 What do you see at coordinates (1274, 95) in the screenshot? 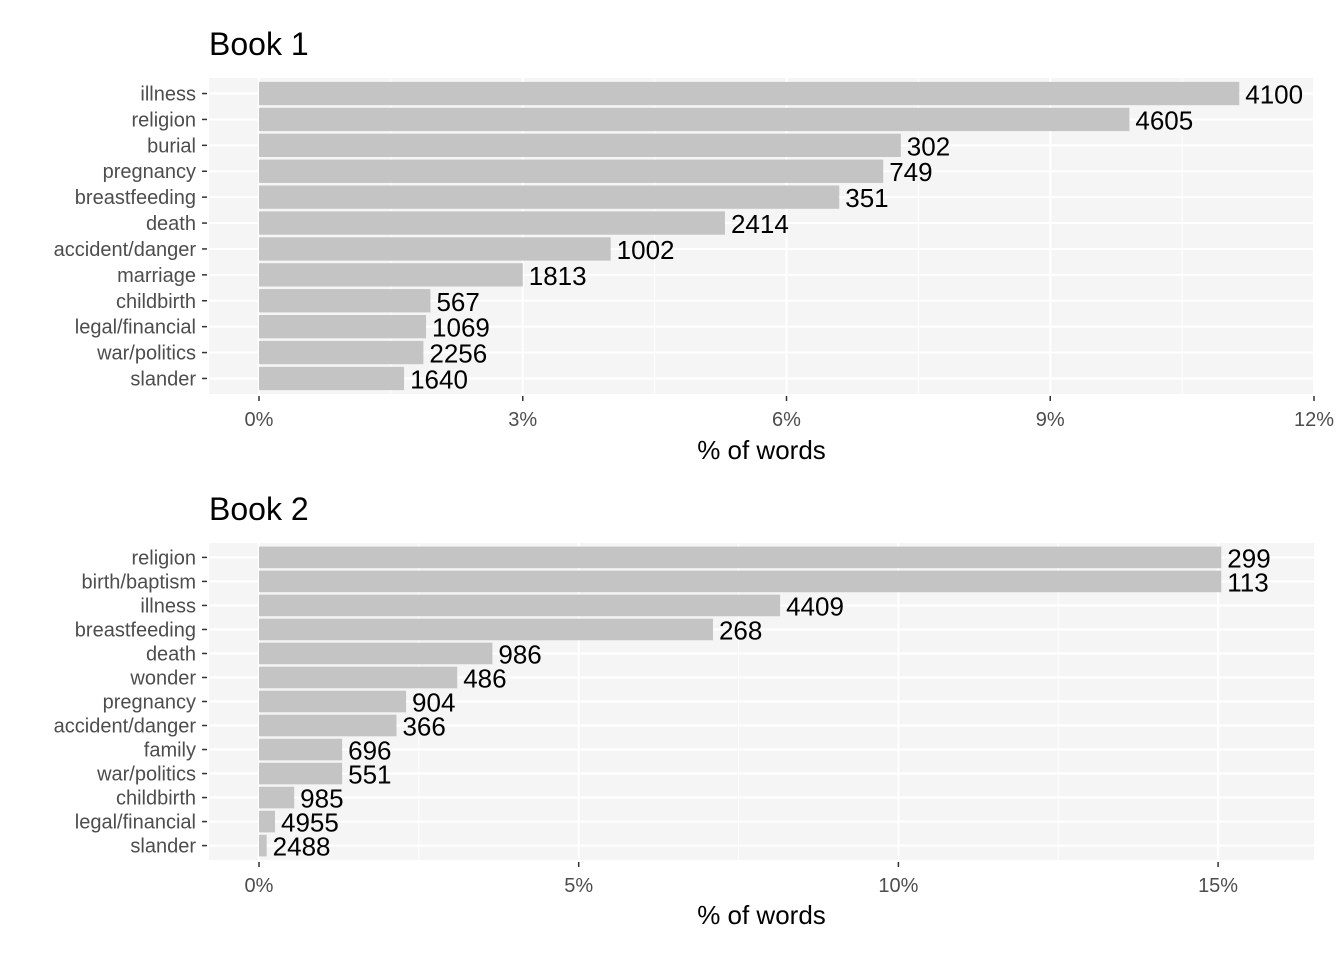
I see `data-label: 4100` at bounding box center [1274, 95].